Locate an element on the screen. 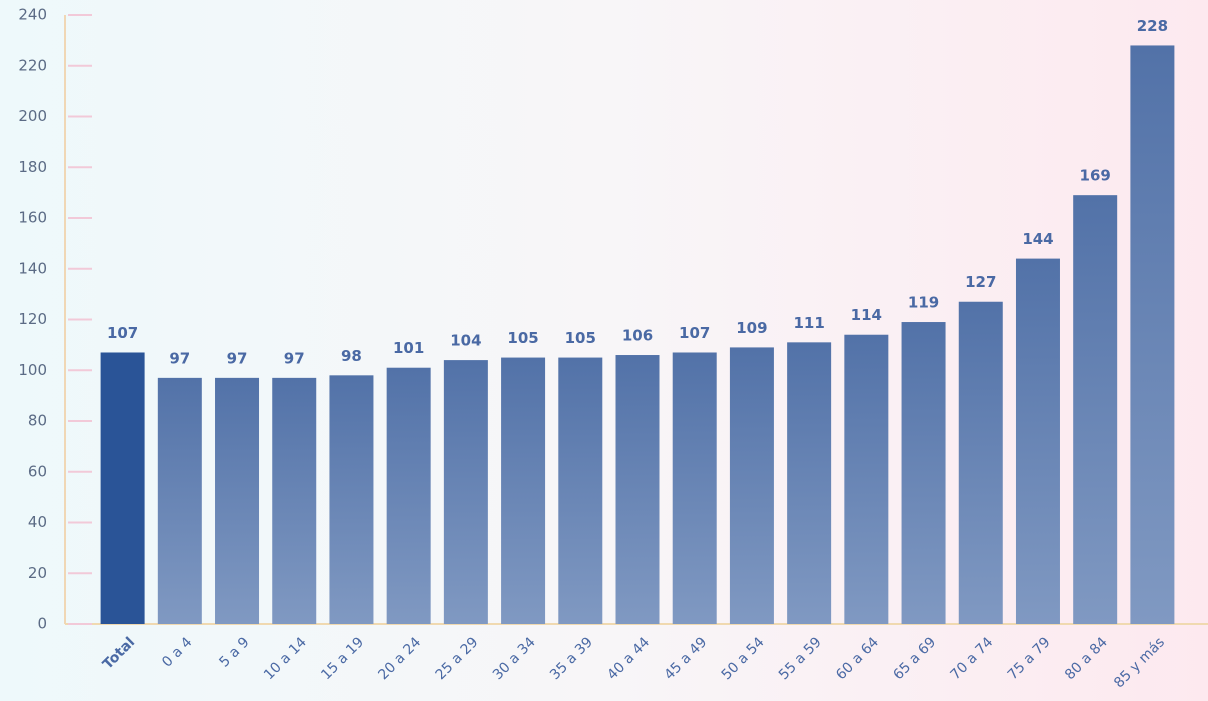 The width and height of the screenshot is (1208, 701). value-label: 119 is located at coordinates (923, 303).